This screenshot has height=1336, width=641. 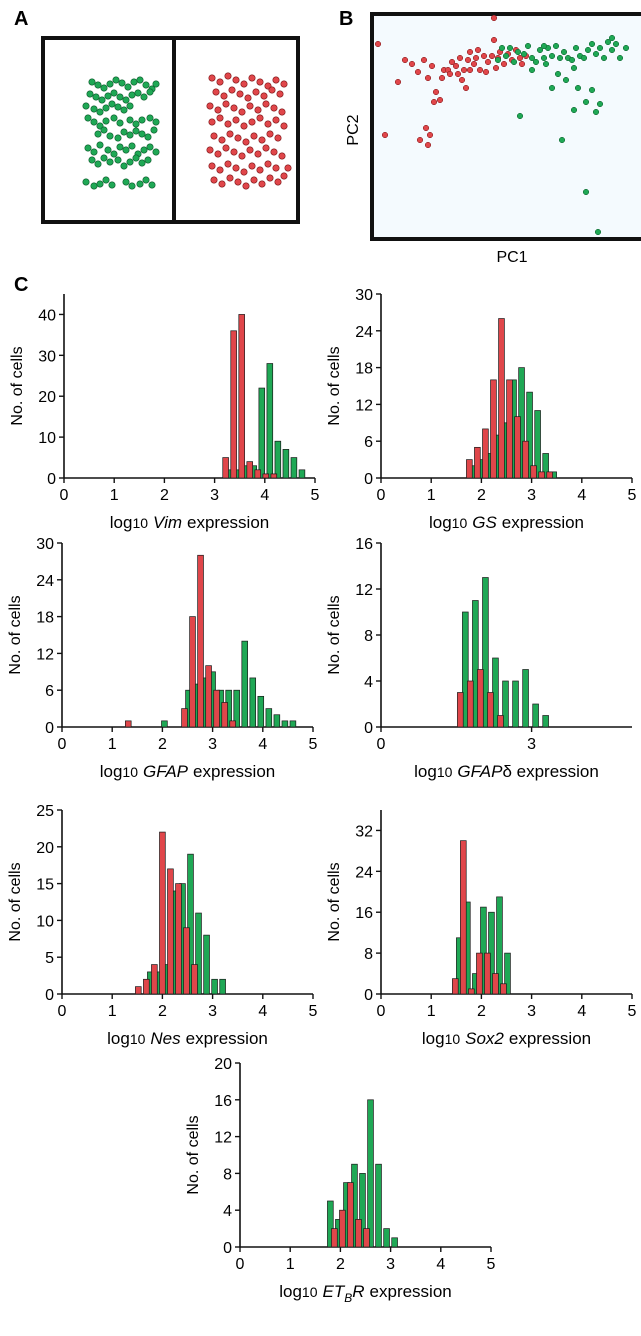 I want to click on y-tick-label: 18, so click(x=364, y=369).